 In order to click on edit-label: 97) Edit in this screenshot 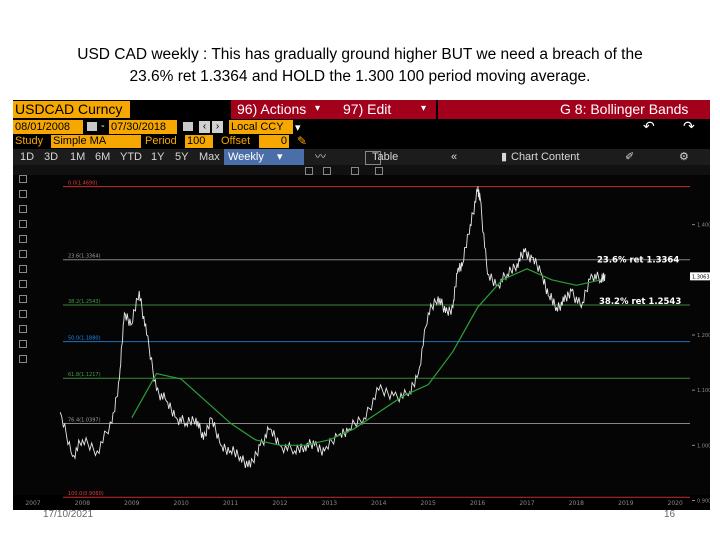, I will do `click(367, 109)`.